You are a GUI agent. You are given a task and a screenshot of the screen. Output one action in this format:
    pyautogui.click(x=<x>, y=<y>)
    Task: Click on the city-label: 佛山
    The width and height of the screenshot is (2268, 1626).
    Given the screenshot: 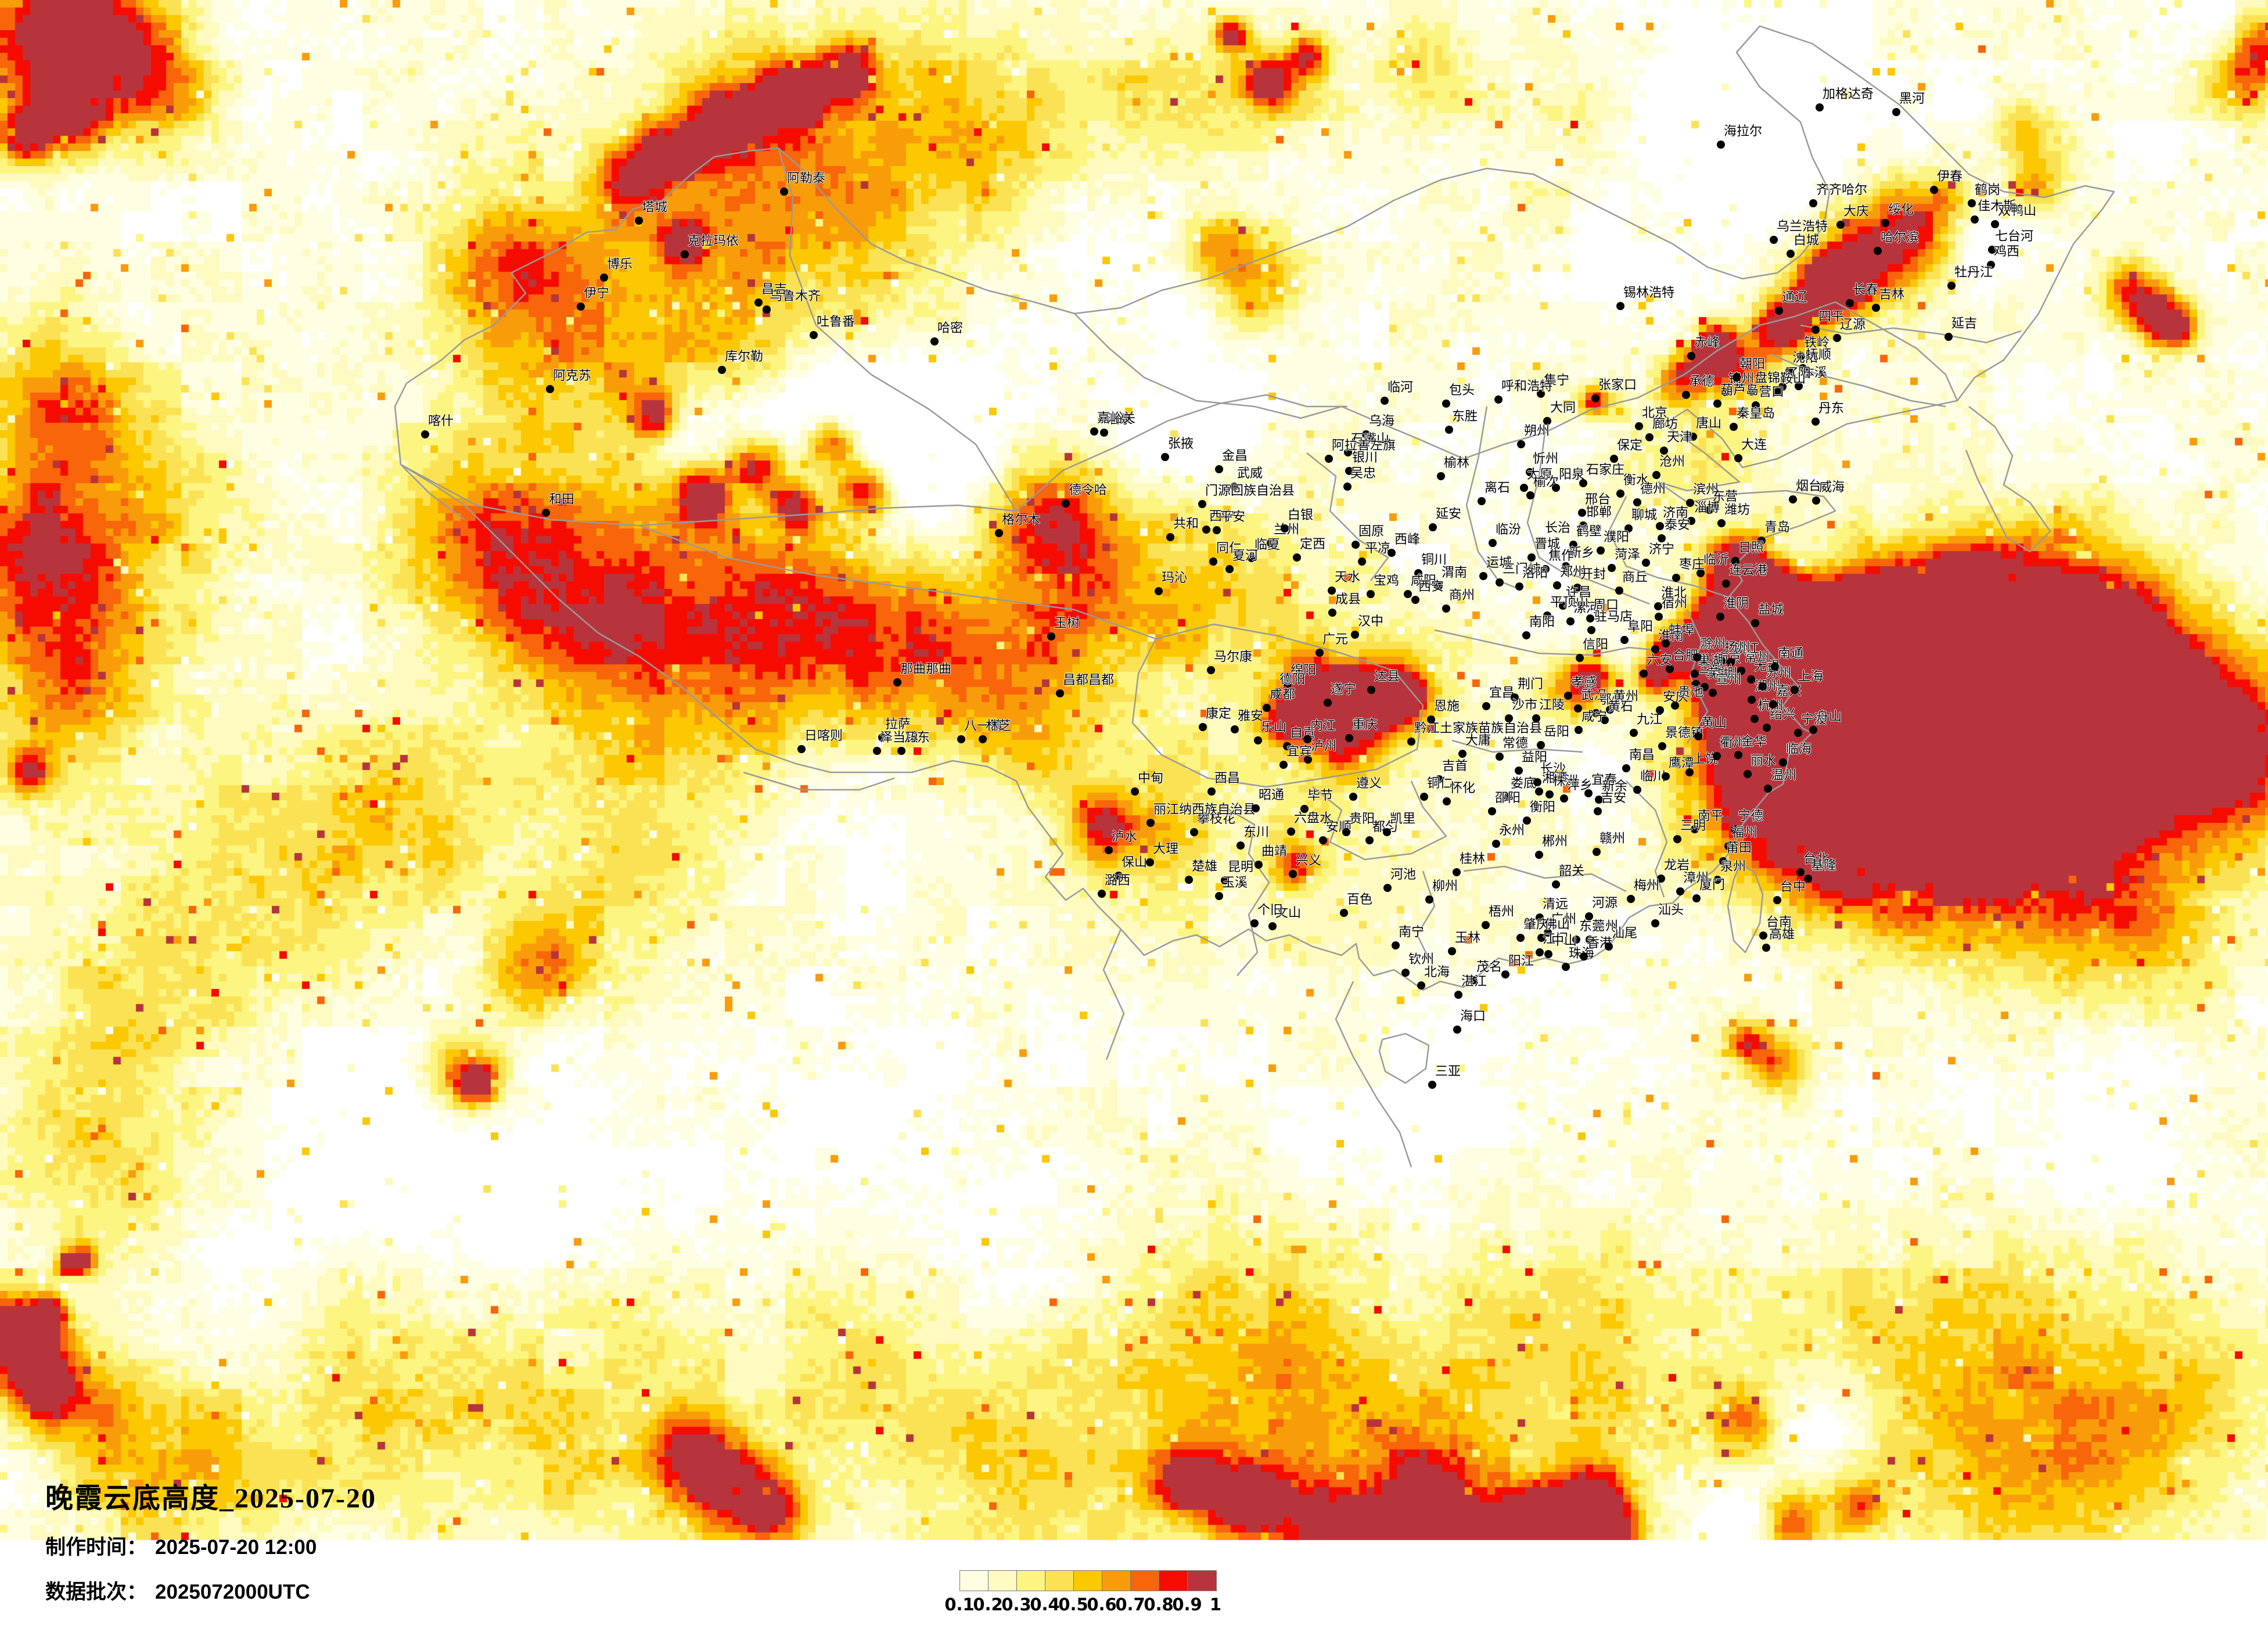 What is the action you would take?
    pyautogui.click(x=1557, y=925)
    